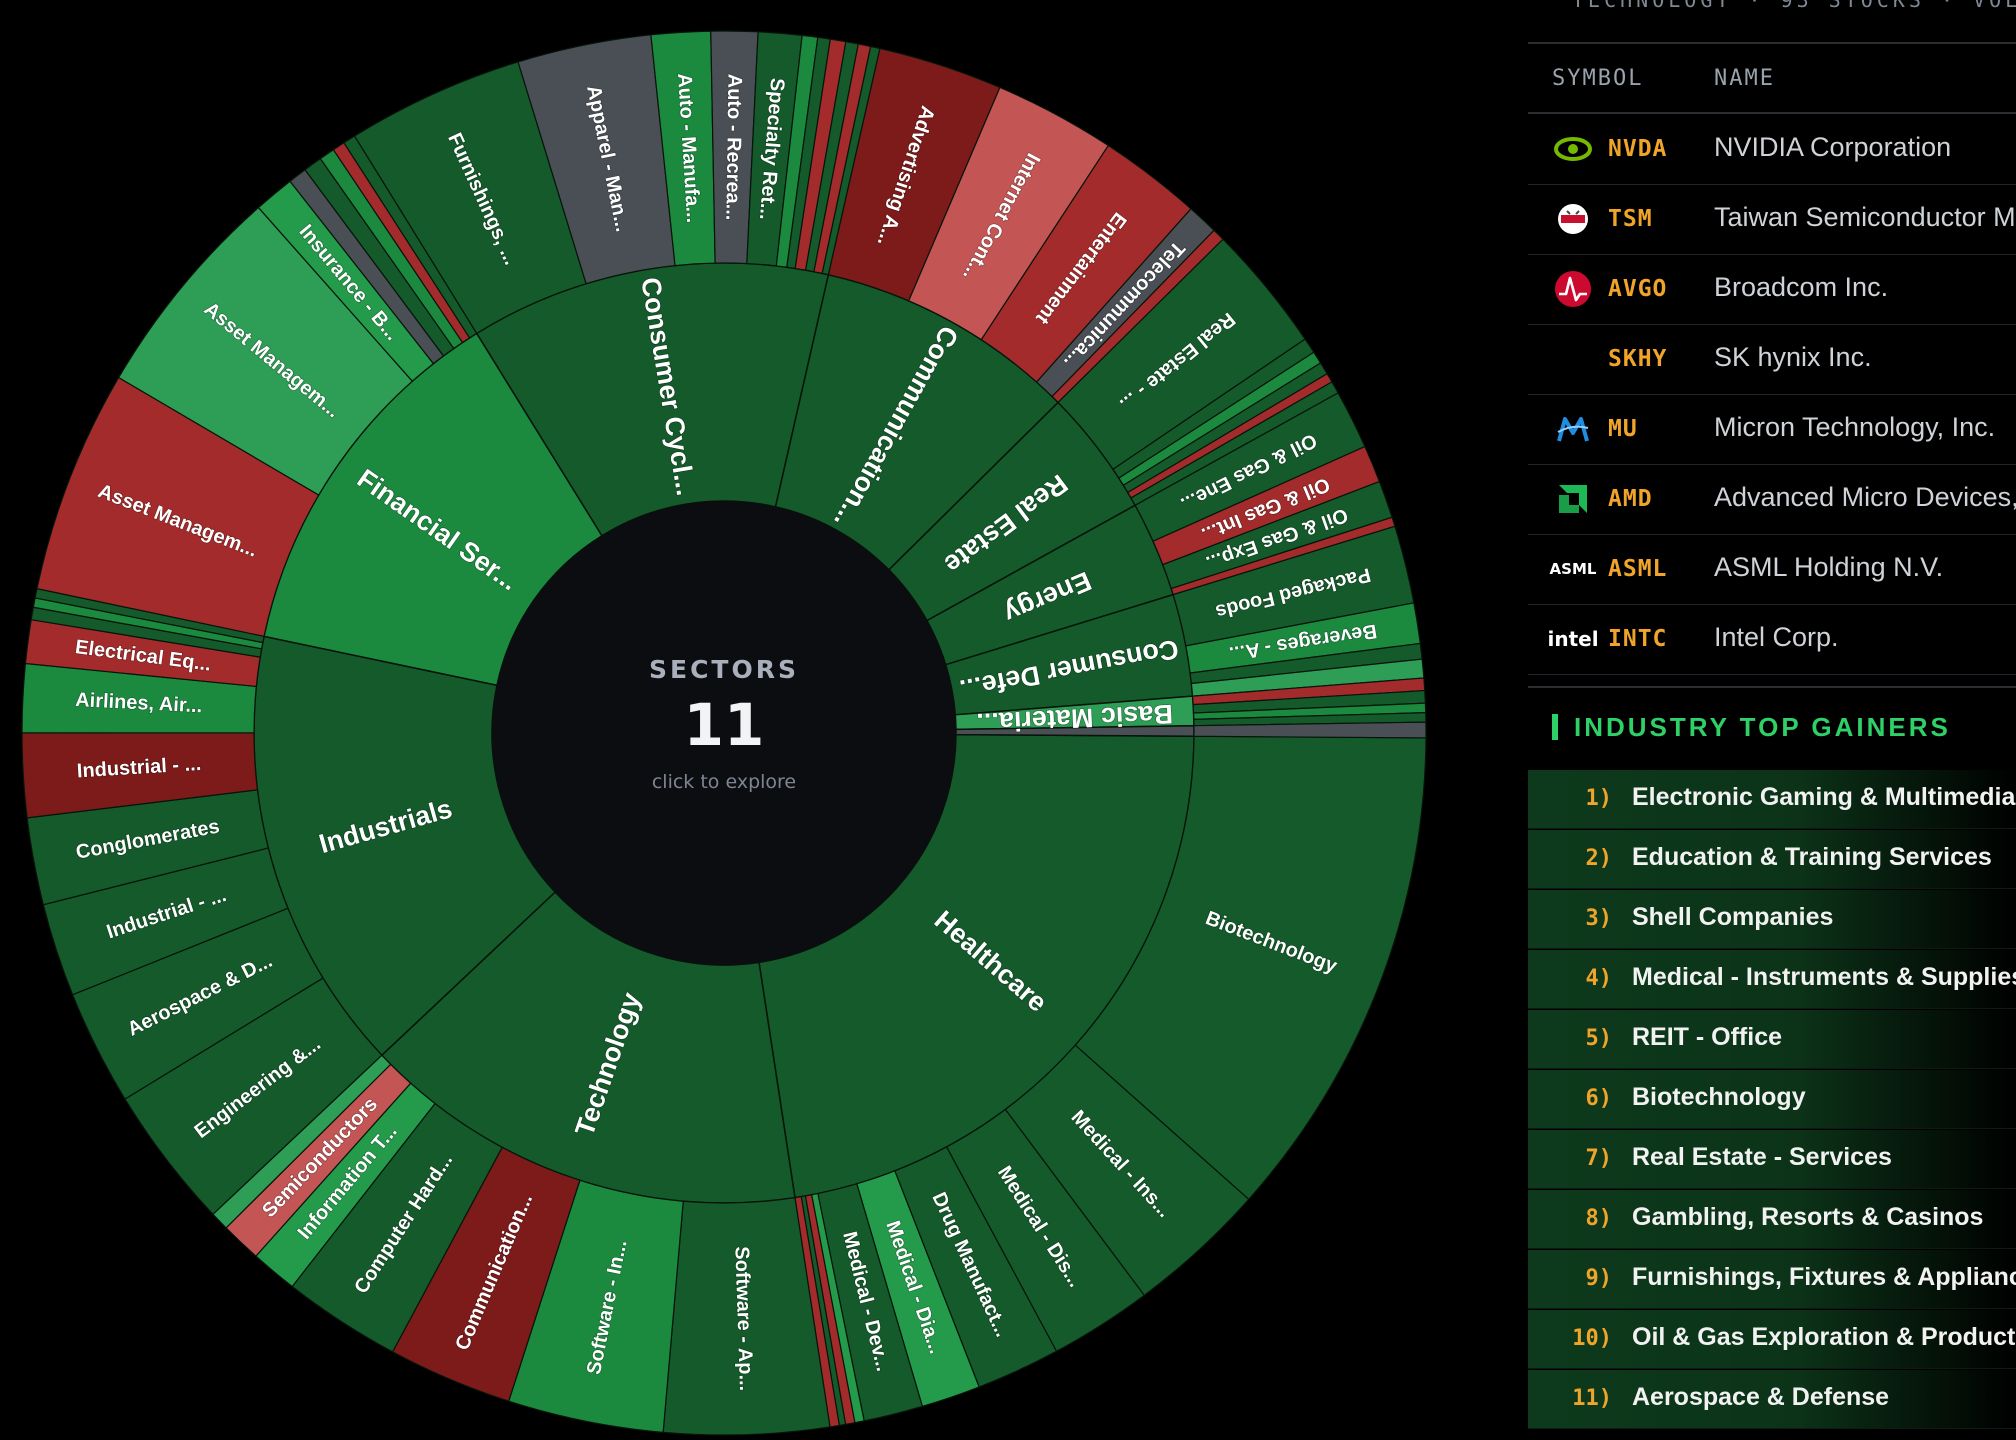  What do you see at coordinates (1824, 1277) in the screenshot?
I see `gainer-industry-name: Furnishings, Fixtures & Appliances` at bounding box center [1824, 1277].